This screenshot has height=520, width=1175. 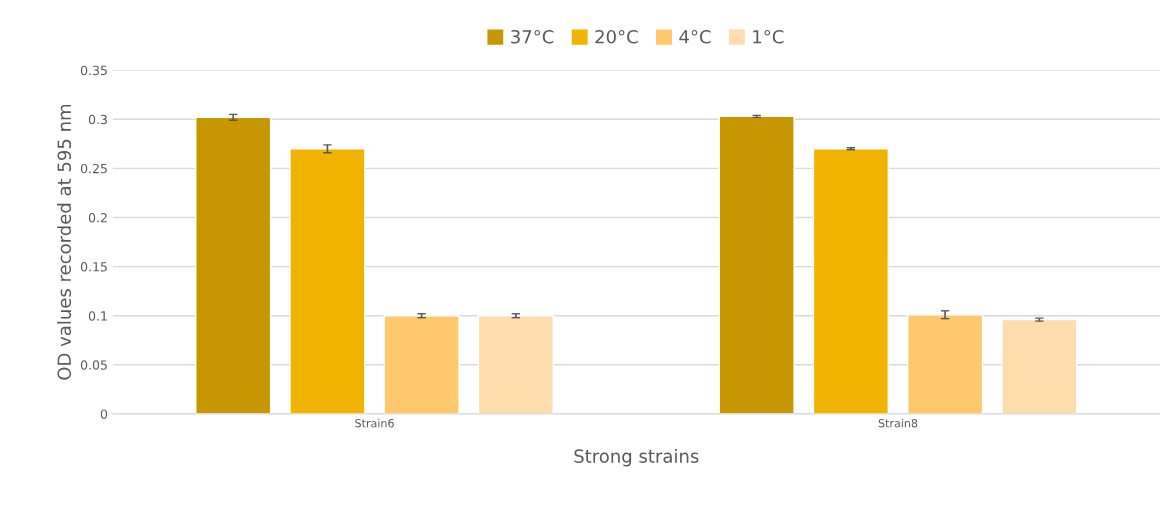 I want to click on y-tick-label: 0.25, so click(x=93, y=168).